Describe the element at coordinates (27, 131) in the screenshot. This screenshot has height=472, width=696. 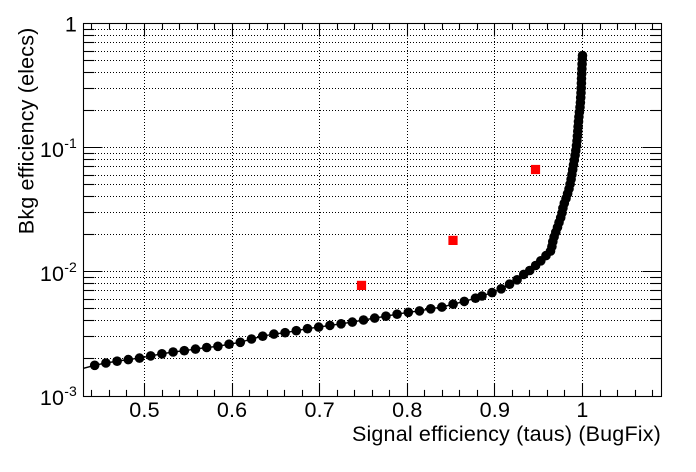
I see `svg-text: Bkg efficiency (elecs)` at that location.